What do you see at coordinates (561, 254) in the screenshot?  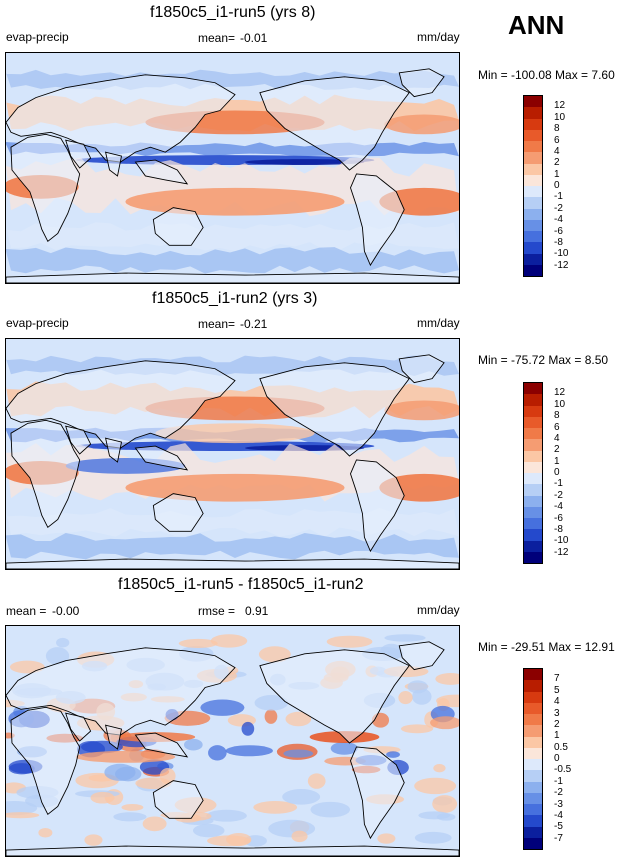 I see `colorbar-tick-label: -10` at bounding box center [561, 254].